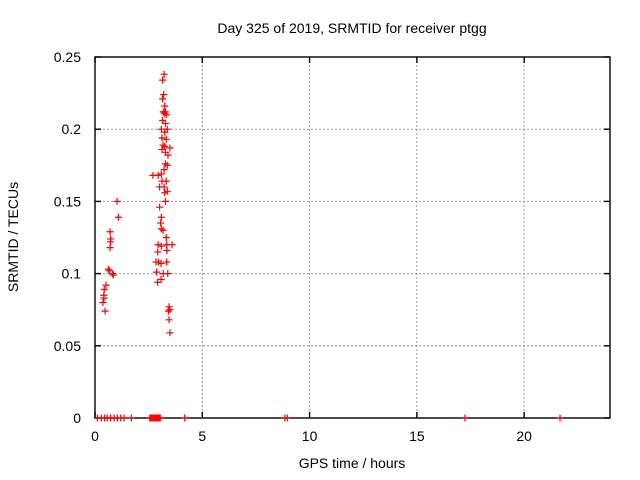  I want to click on y-tick-label: 0.2, so click(72, 129).